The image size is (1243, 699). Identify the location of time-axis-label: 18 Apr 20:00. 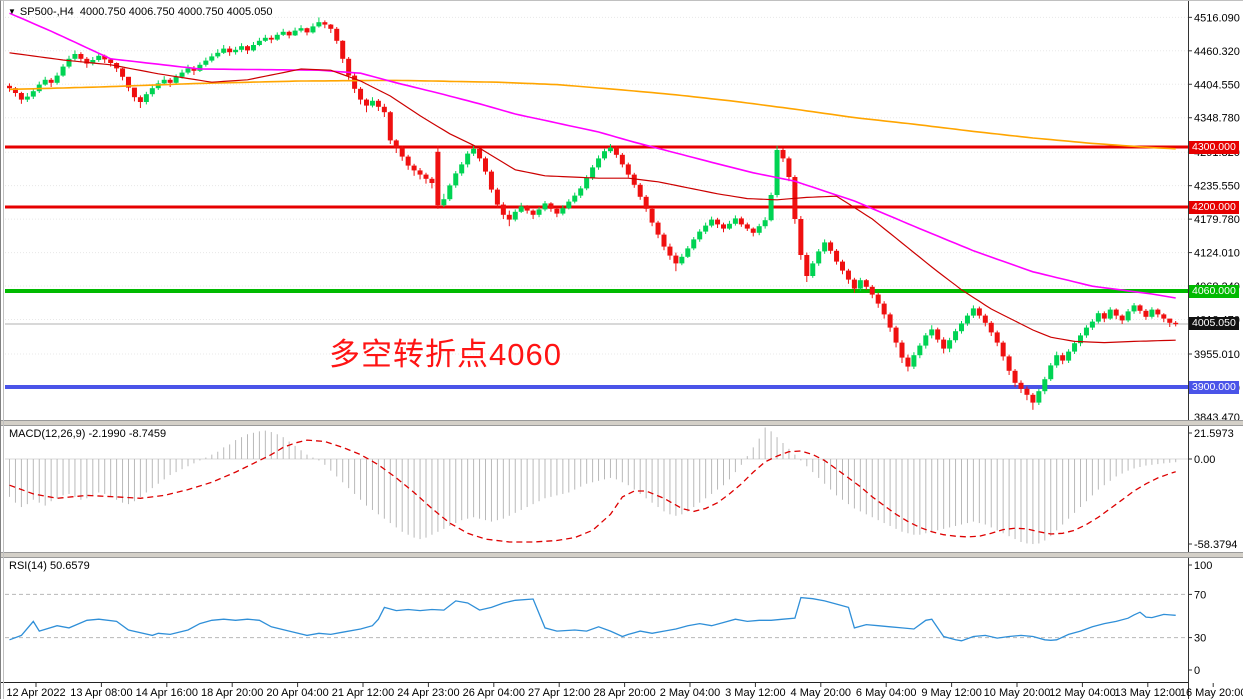
(232, 693).